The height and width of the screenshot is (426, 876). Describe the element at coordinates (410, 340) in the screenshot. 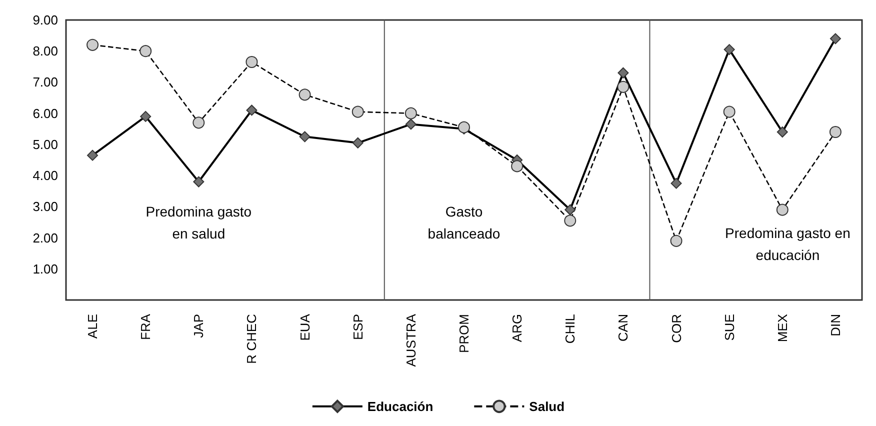

I see `x-tick-label: AUSTRA` at that location.